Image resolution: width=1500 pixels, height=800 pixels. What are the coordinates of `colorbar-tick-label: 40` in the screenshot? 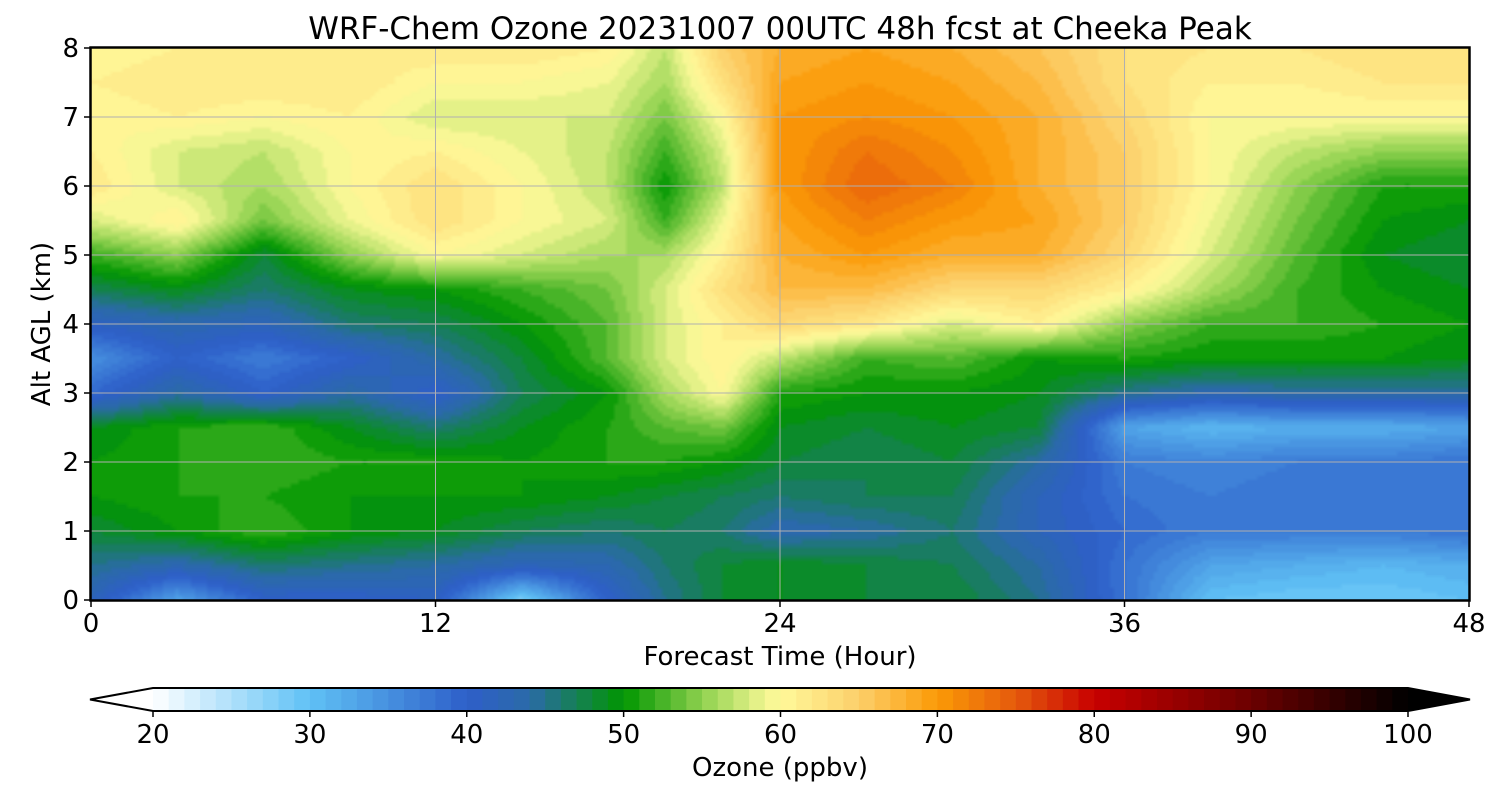 It's located at (466, 735).